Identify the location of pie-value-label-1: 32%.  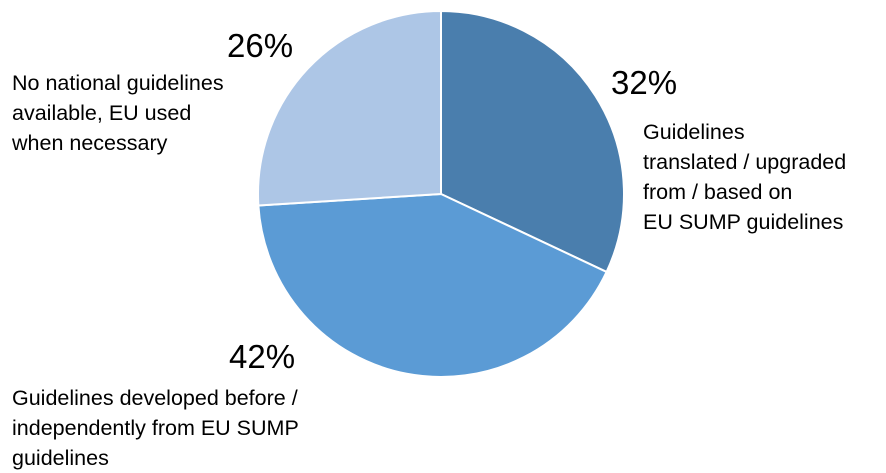
(644, 82).